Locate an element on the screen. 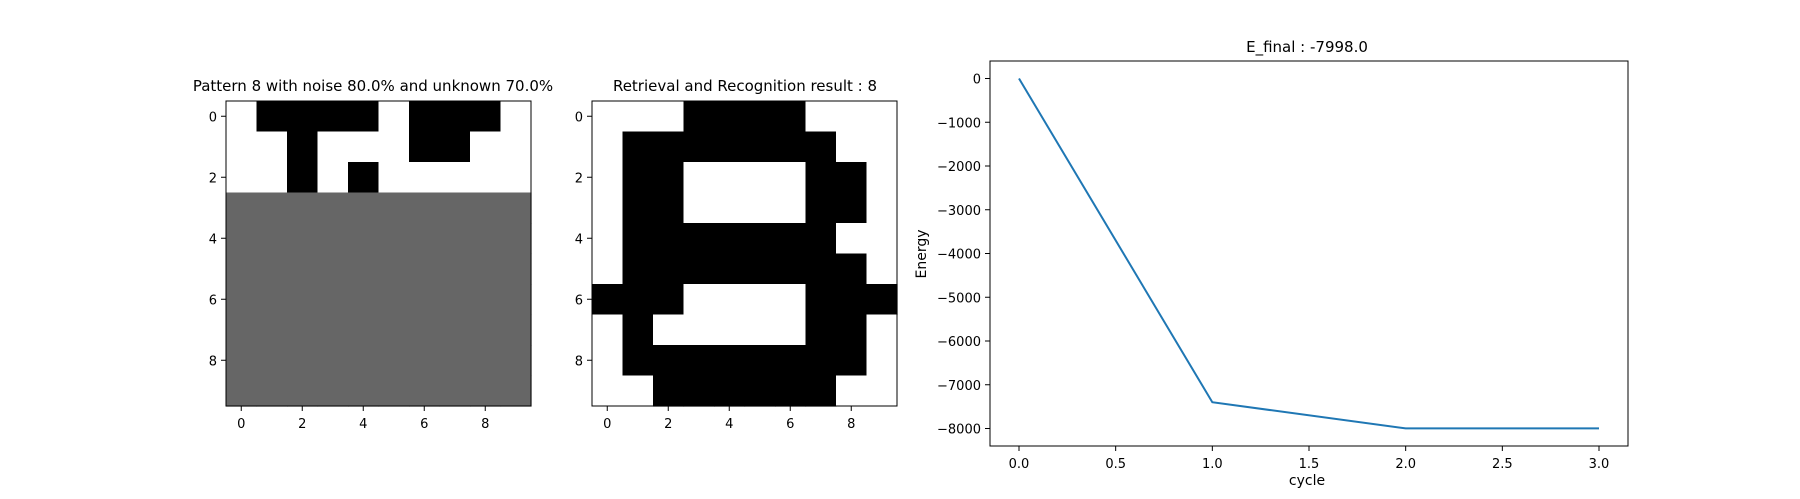  energy-xlabel: cycle is located at coordinates (1307, 481).